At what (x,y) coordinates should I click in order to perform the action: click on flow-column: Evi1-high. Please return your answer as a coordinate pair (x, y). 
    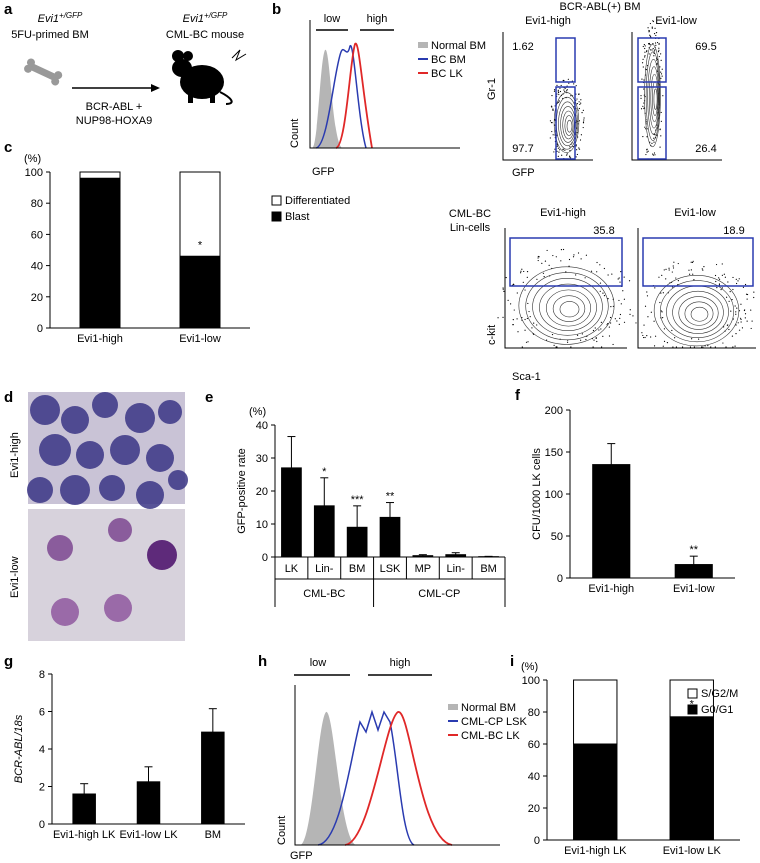
    Looking at the image, I should click on (563, 213).